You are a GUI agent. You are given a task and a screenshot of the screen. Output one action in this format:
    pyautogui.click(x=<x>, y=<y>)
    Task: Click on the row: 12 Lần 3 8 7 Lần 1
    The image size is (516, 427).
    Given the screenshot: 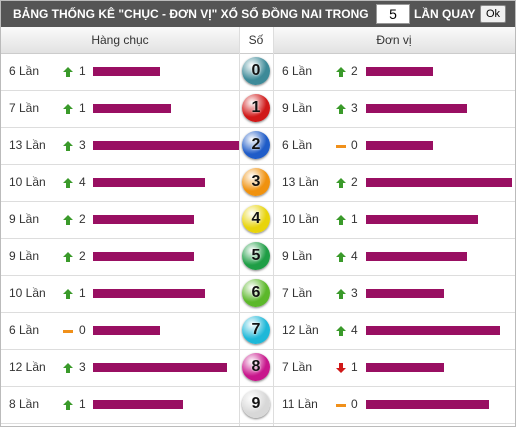 What is the action you would take?
    pyautogui.click(x=258, y=368)
    